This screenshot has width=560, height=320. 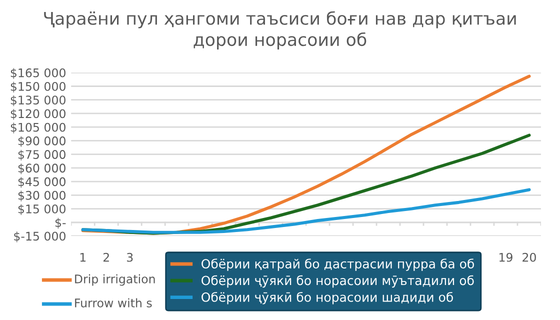 I want to click on y-tick-label: $30 000, so click(x=42, y=196).